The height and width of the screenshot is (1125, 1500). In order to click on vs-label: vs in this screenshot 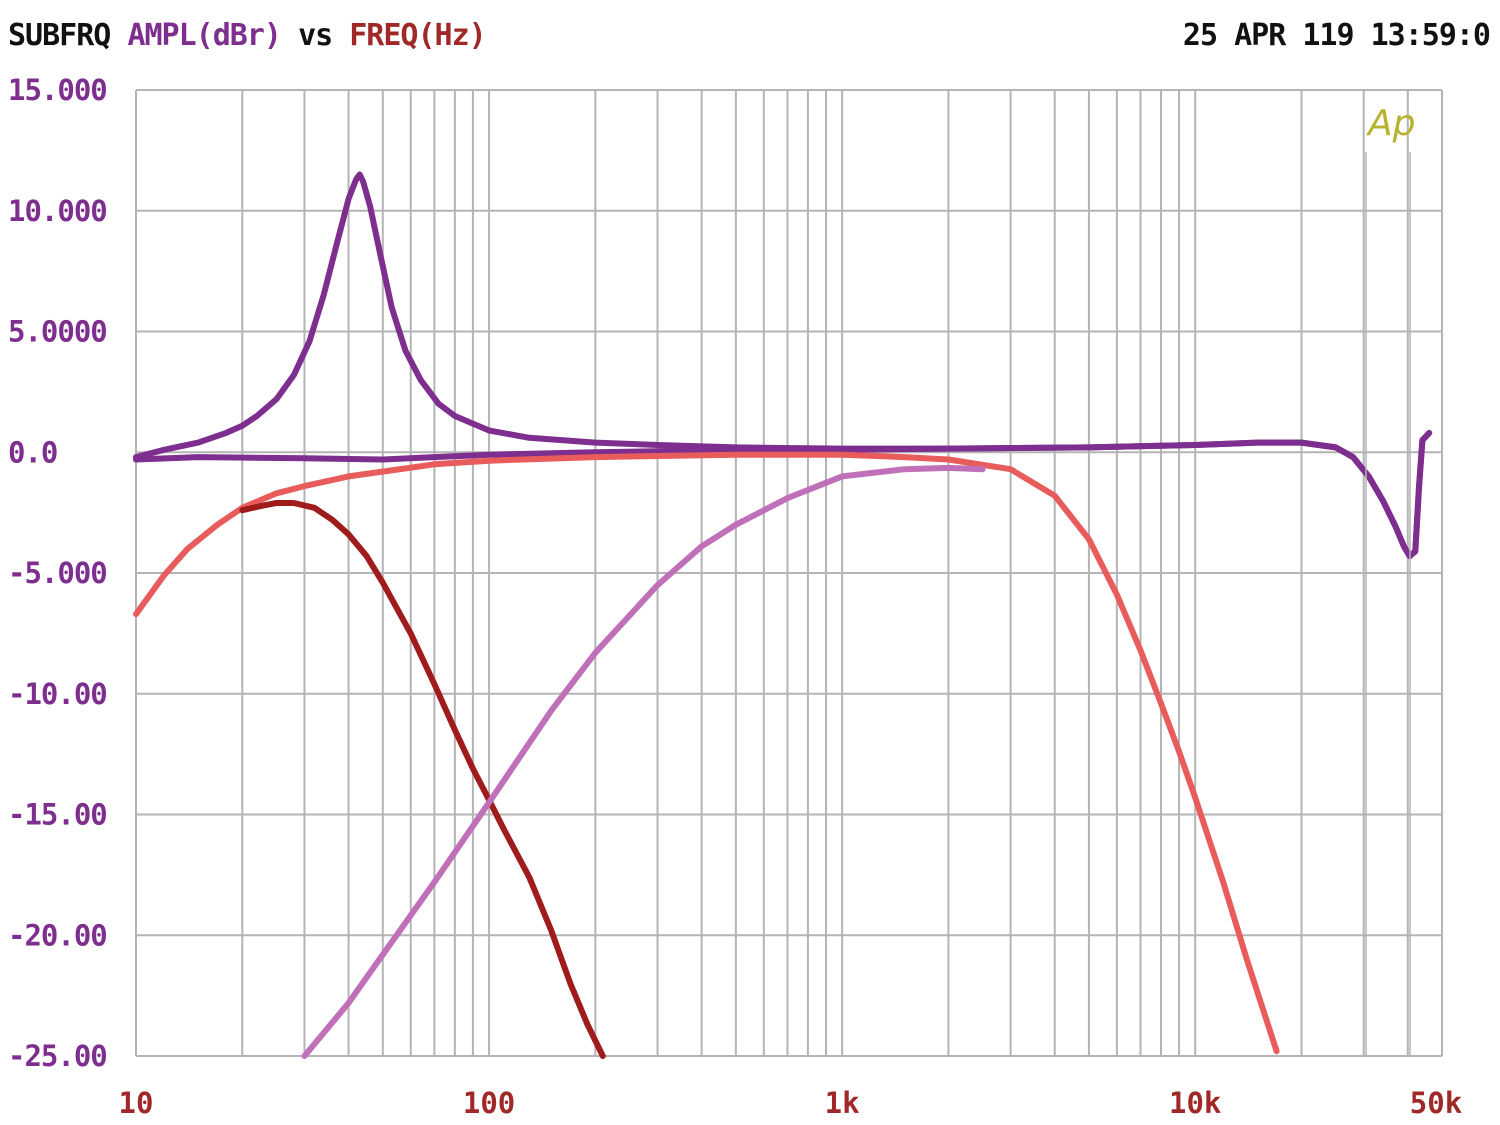, I will do `click(315, 35)`.